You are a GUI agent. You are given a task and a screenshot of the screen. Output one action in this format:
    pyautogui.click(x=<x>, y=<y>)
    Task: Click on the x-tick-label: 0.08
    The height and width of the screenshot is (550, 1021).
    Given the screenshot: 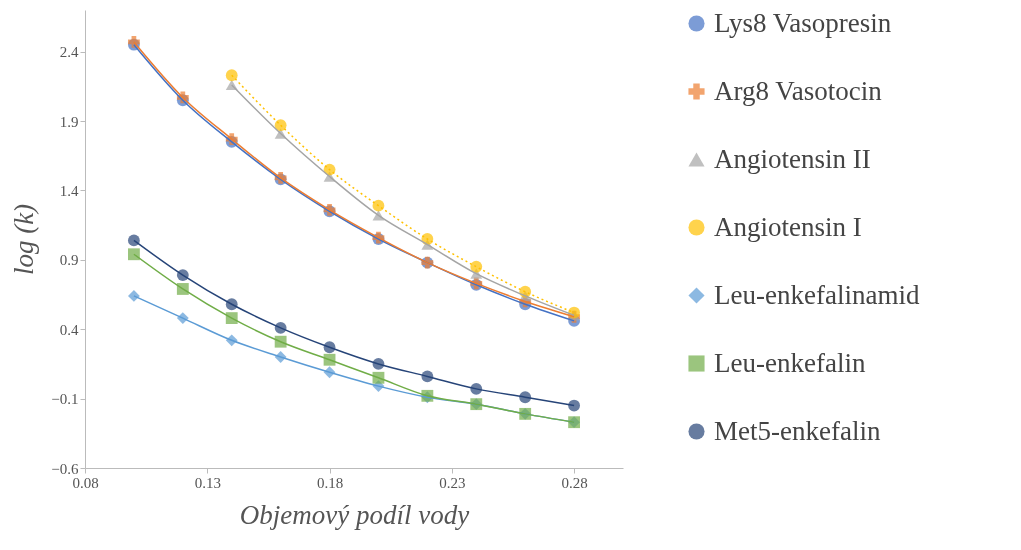 What is the action you would take?
    pyautogui.click(x=85, y=482)
    